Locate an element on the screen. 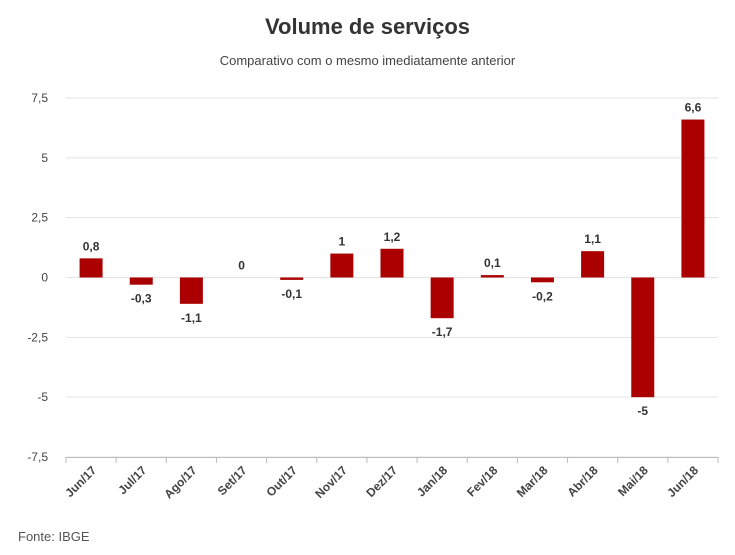 This screenshot has height=555, width=735. y-tick-label: 0 is located at coordinates (44, 278).